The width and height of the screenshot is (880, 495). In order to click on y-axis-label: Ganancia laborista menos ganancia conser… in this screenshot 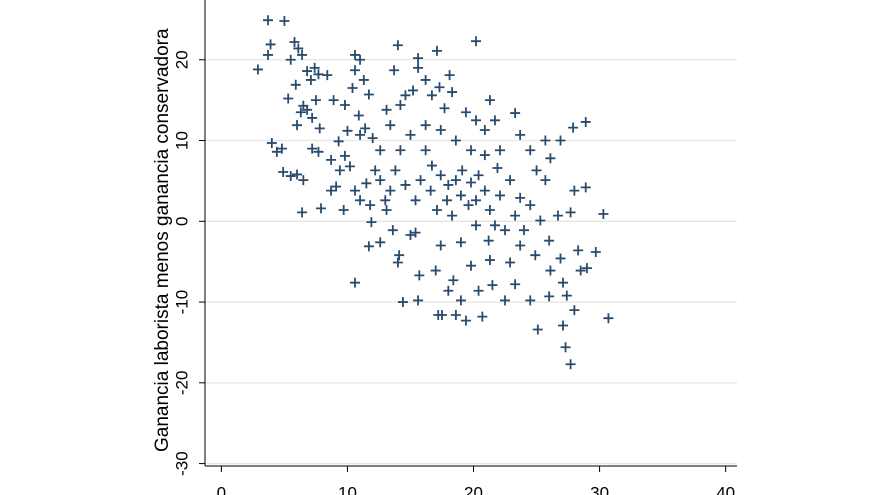, I will do `click(162, 240)`.